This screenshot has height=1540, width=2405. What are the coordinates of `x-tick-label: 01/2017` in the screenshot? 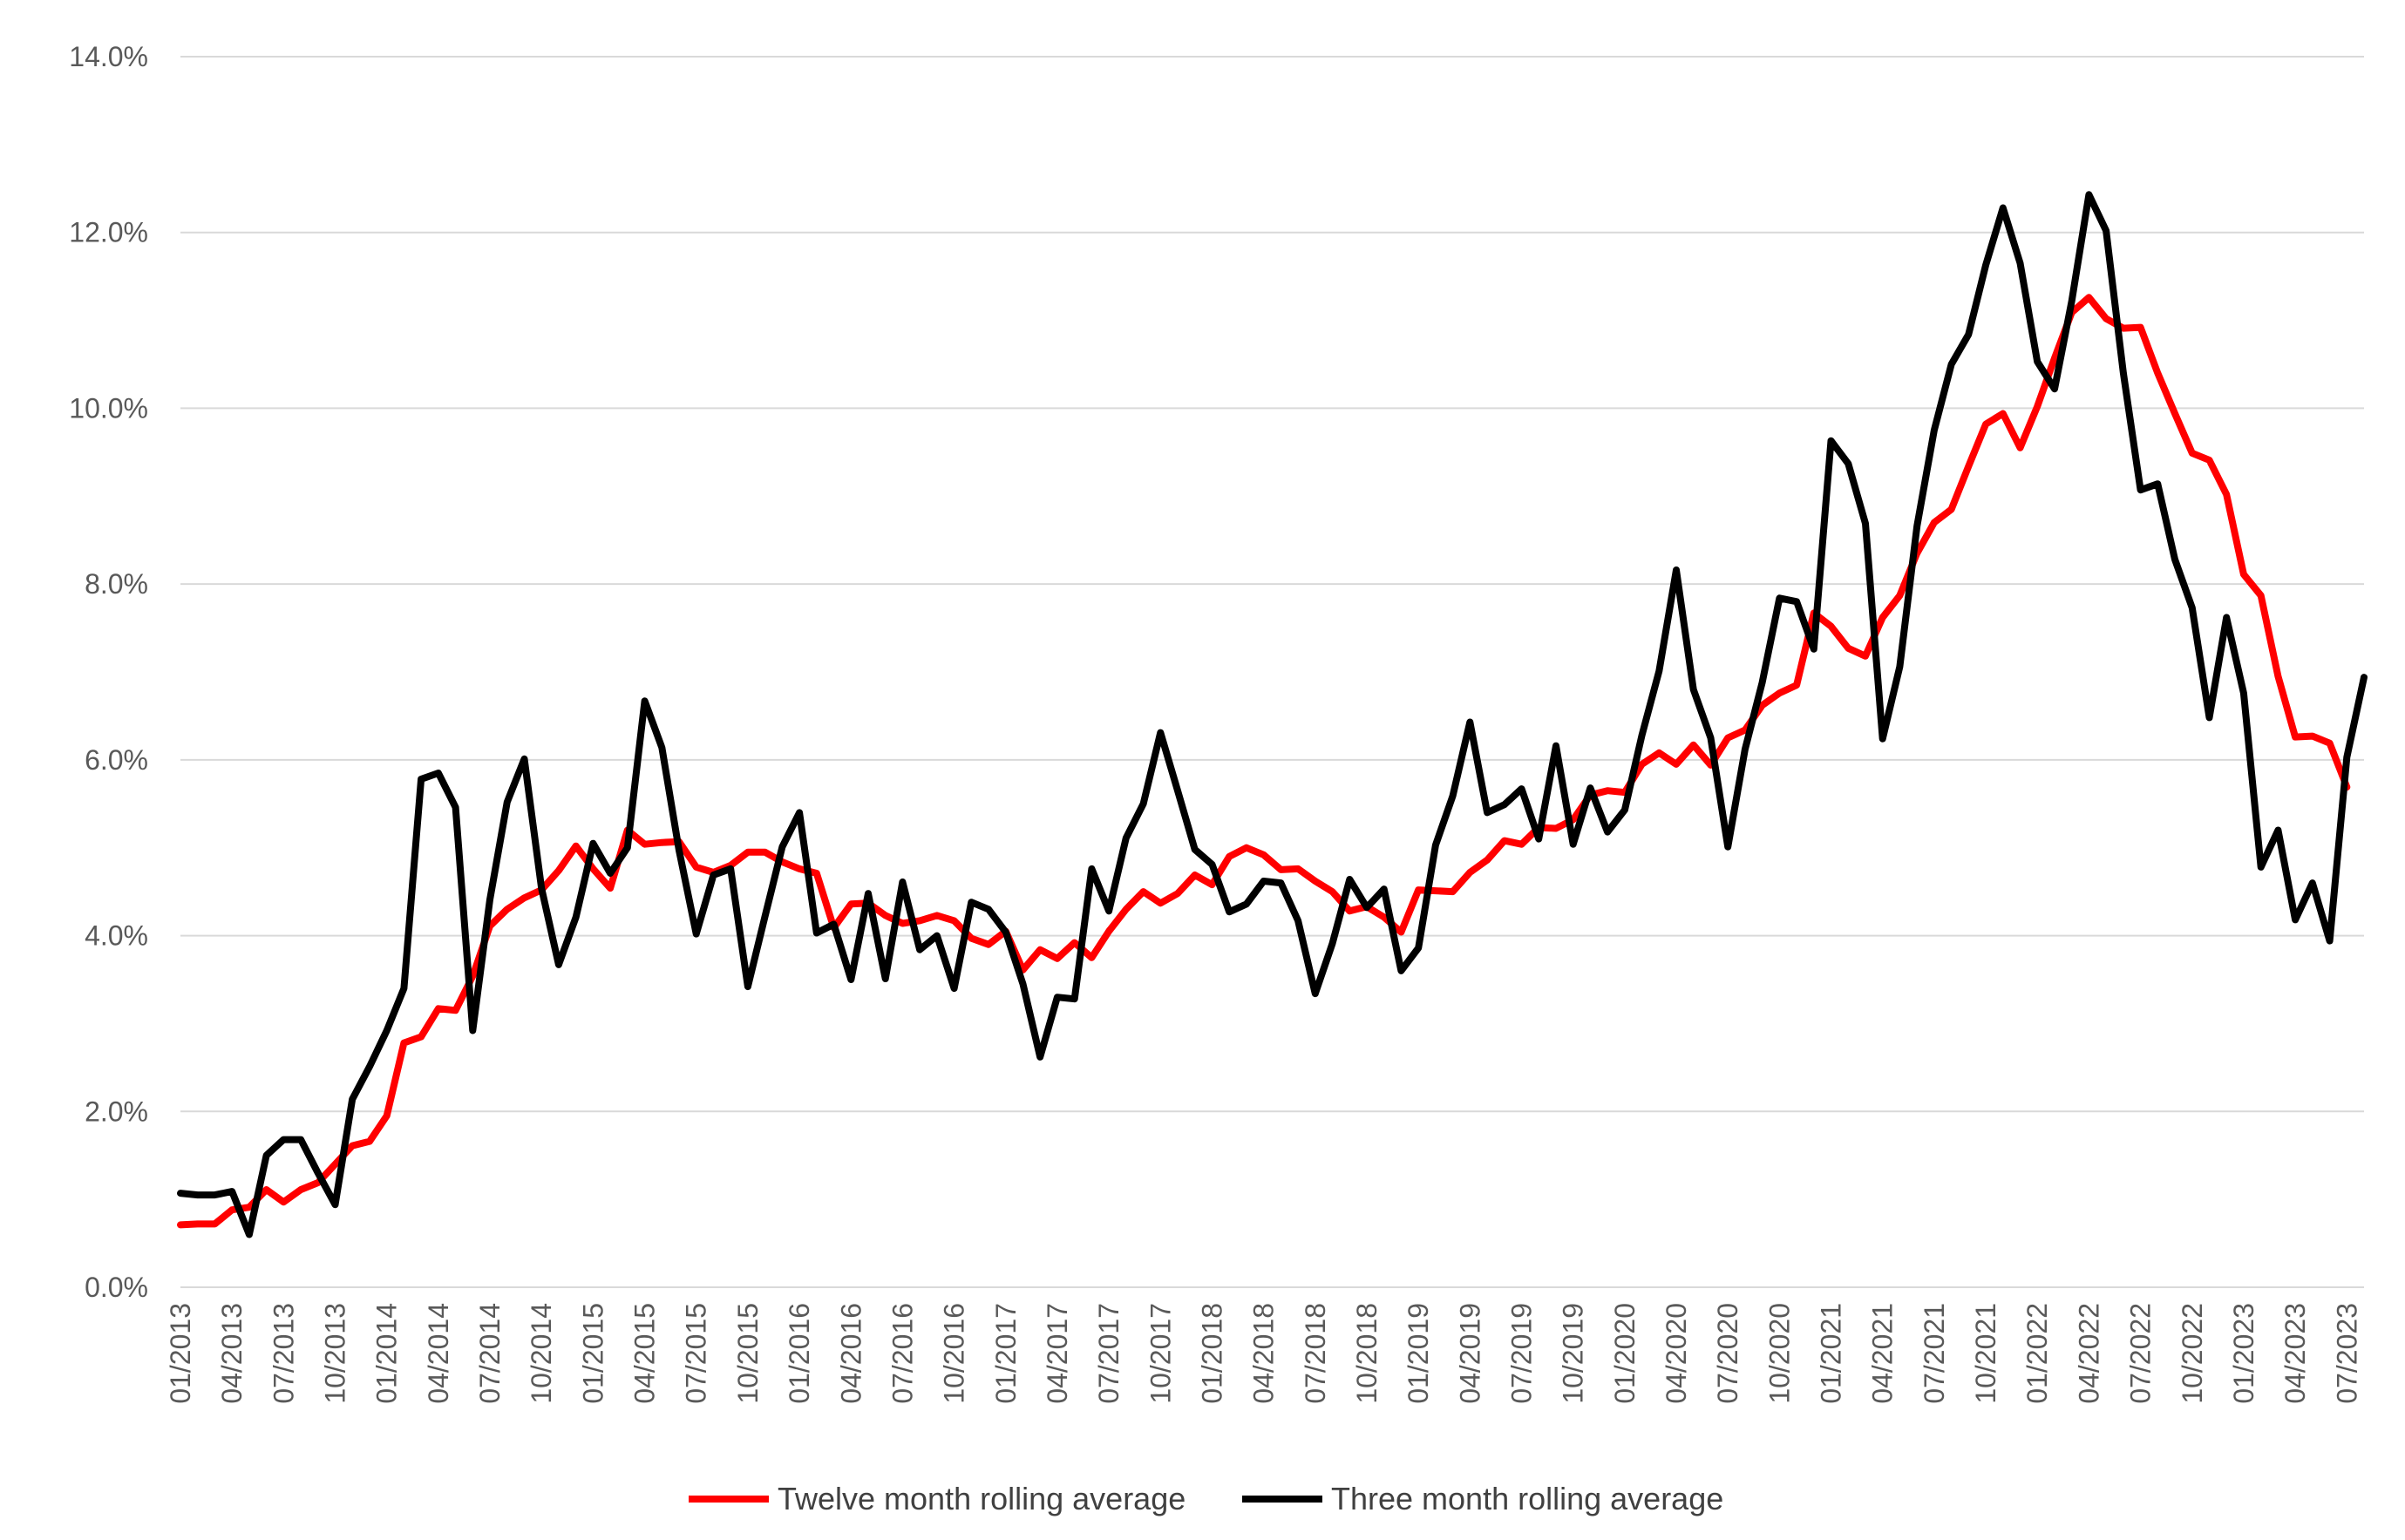 It's located at (1006, 1353).